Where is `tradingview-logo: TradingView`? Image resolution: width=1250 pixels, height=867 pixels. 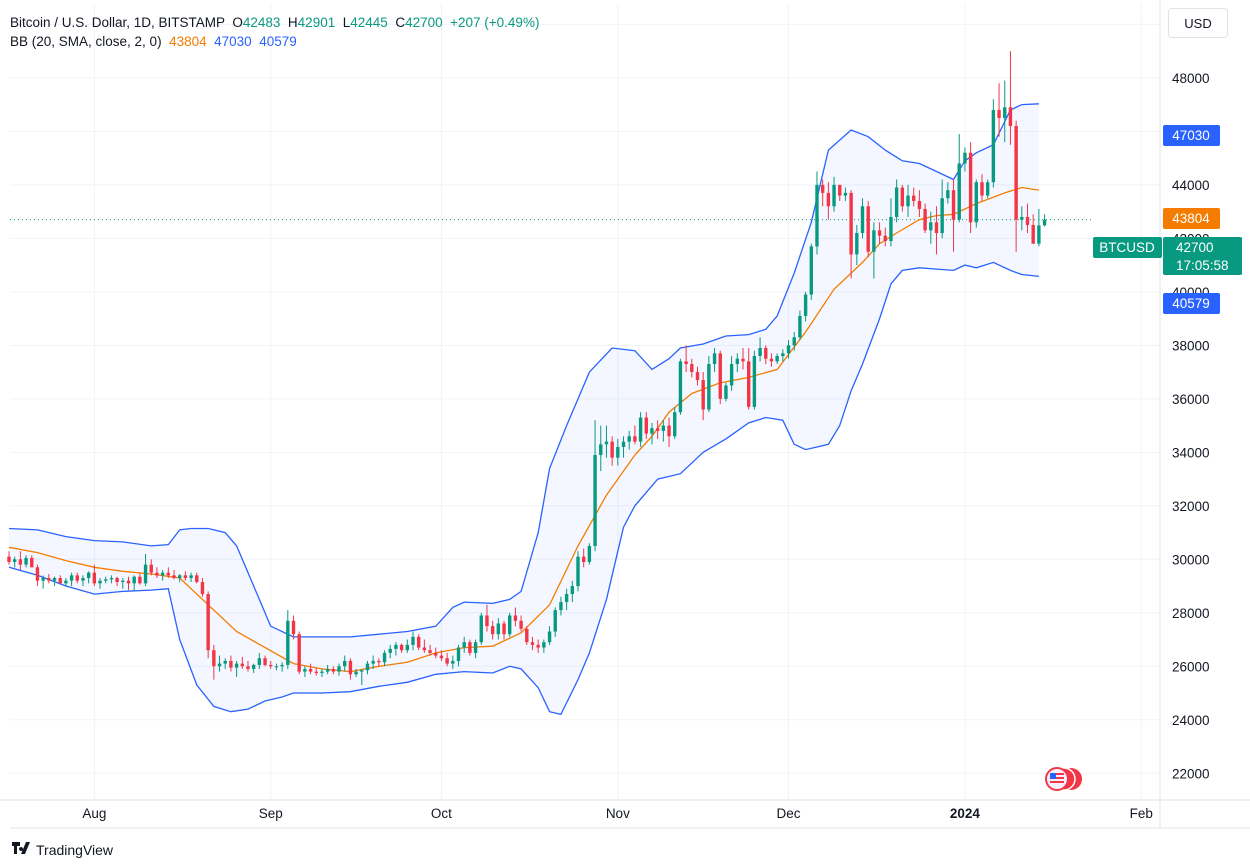 tradingview-logo: TradingView is located at coordinates (62, 849).